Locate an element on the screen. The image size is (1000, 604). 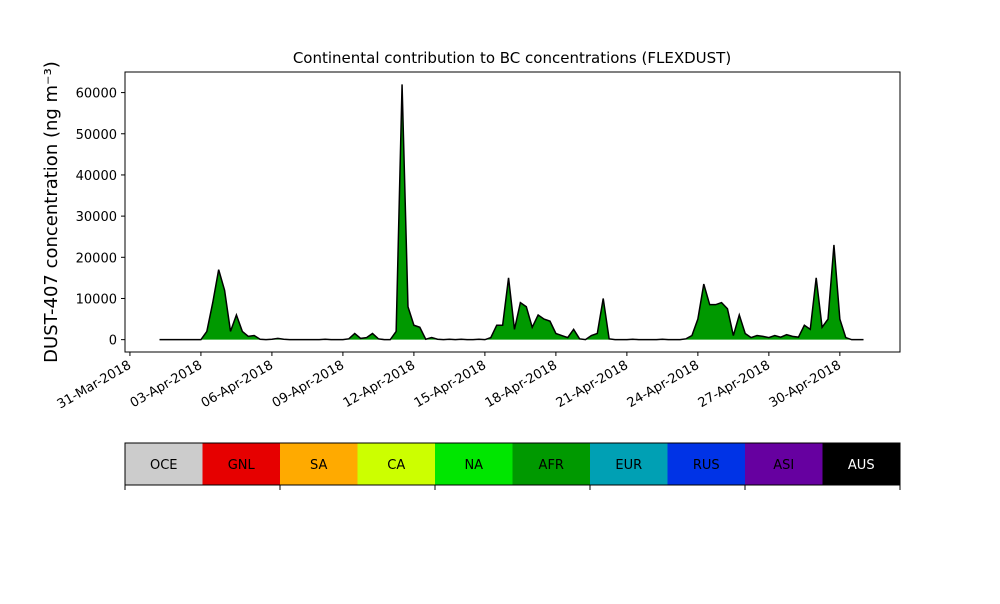
x-tick-label: 09-Apr-2018 is located at coordinates (308, 384).